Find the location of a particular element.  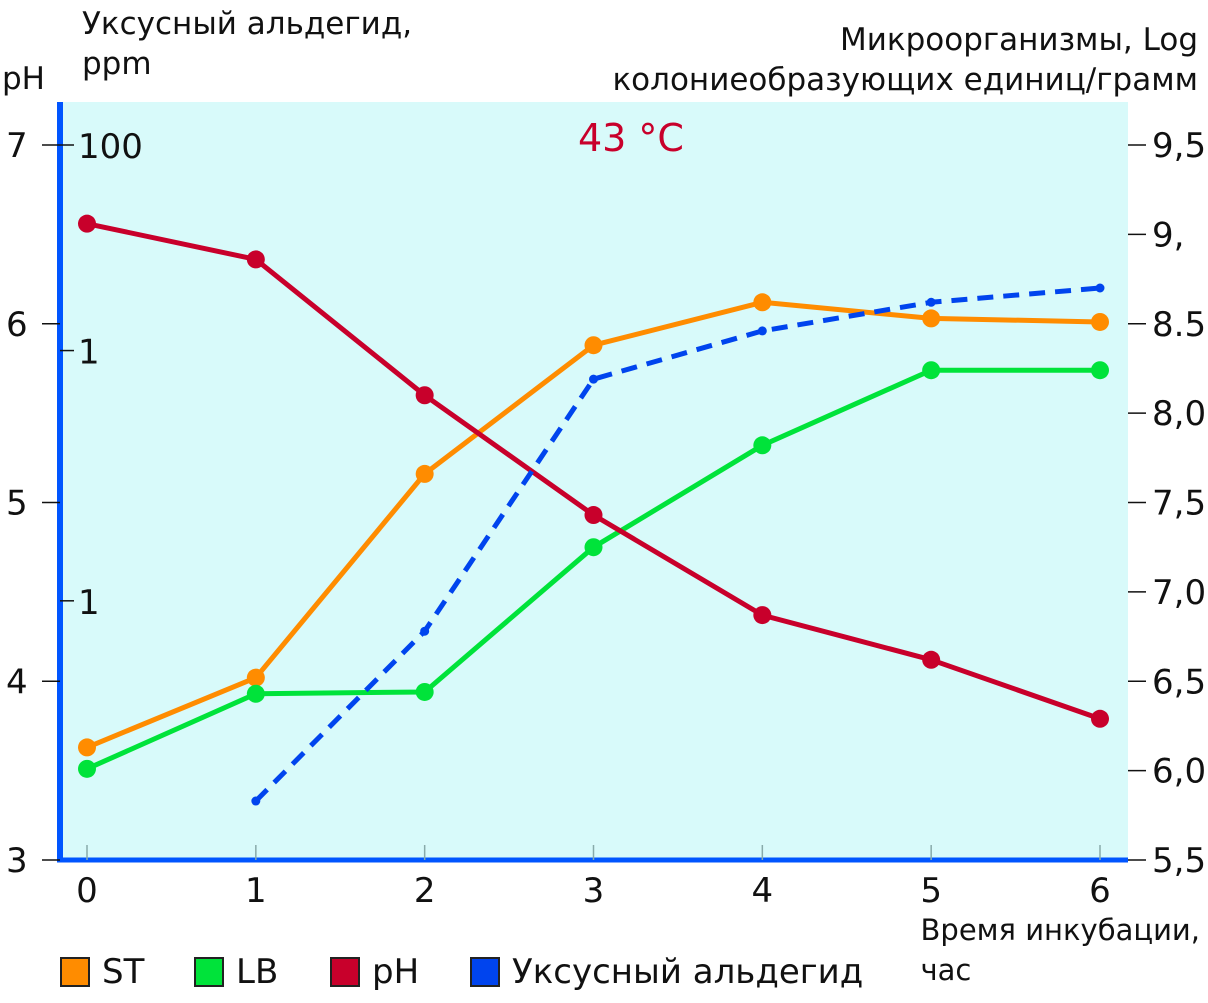

x-tick-label: 4 is located at coordinates (763, 891).